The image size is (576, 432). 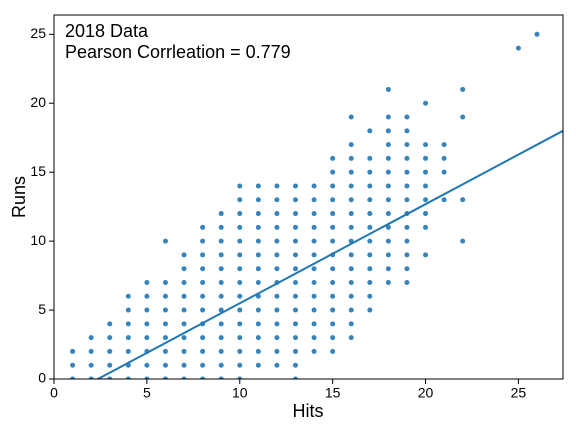 I want to click on x-tick-label: 20, so click(x=426, y=393).